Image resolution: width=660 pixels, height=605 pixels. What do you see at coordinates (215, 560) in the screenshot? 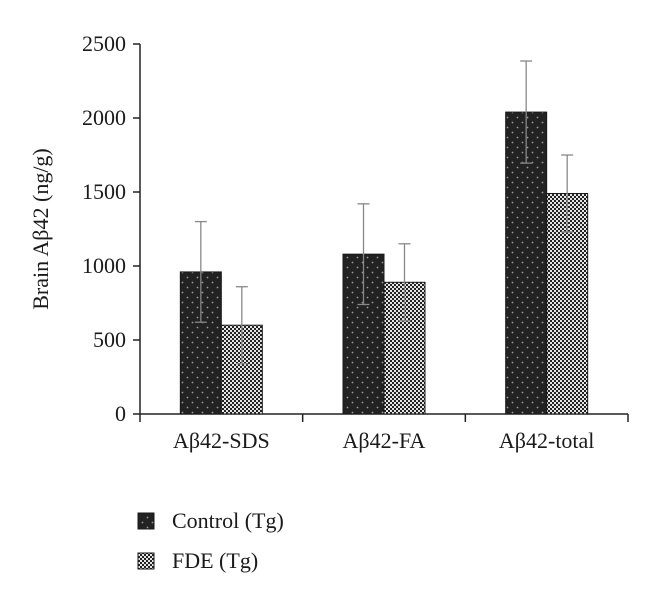
I see `legend-label: FDE (Tg)` at bounding box center [215, 560].